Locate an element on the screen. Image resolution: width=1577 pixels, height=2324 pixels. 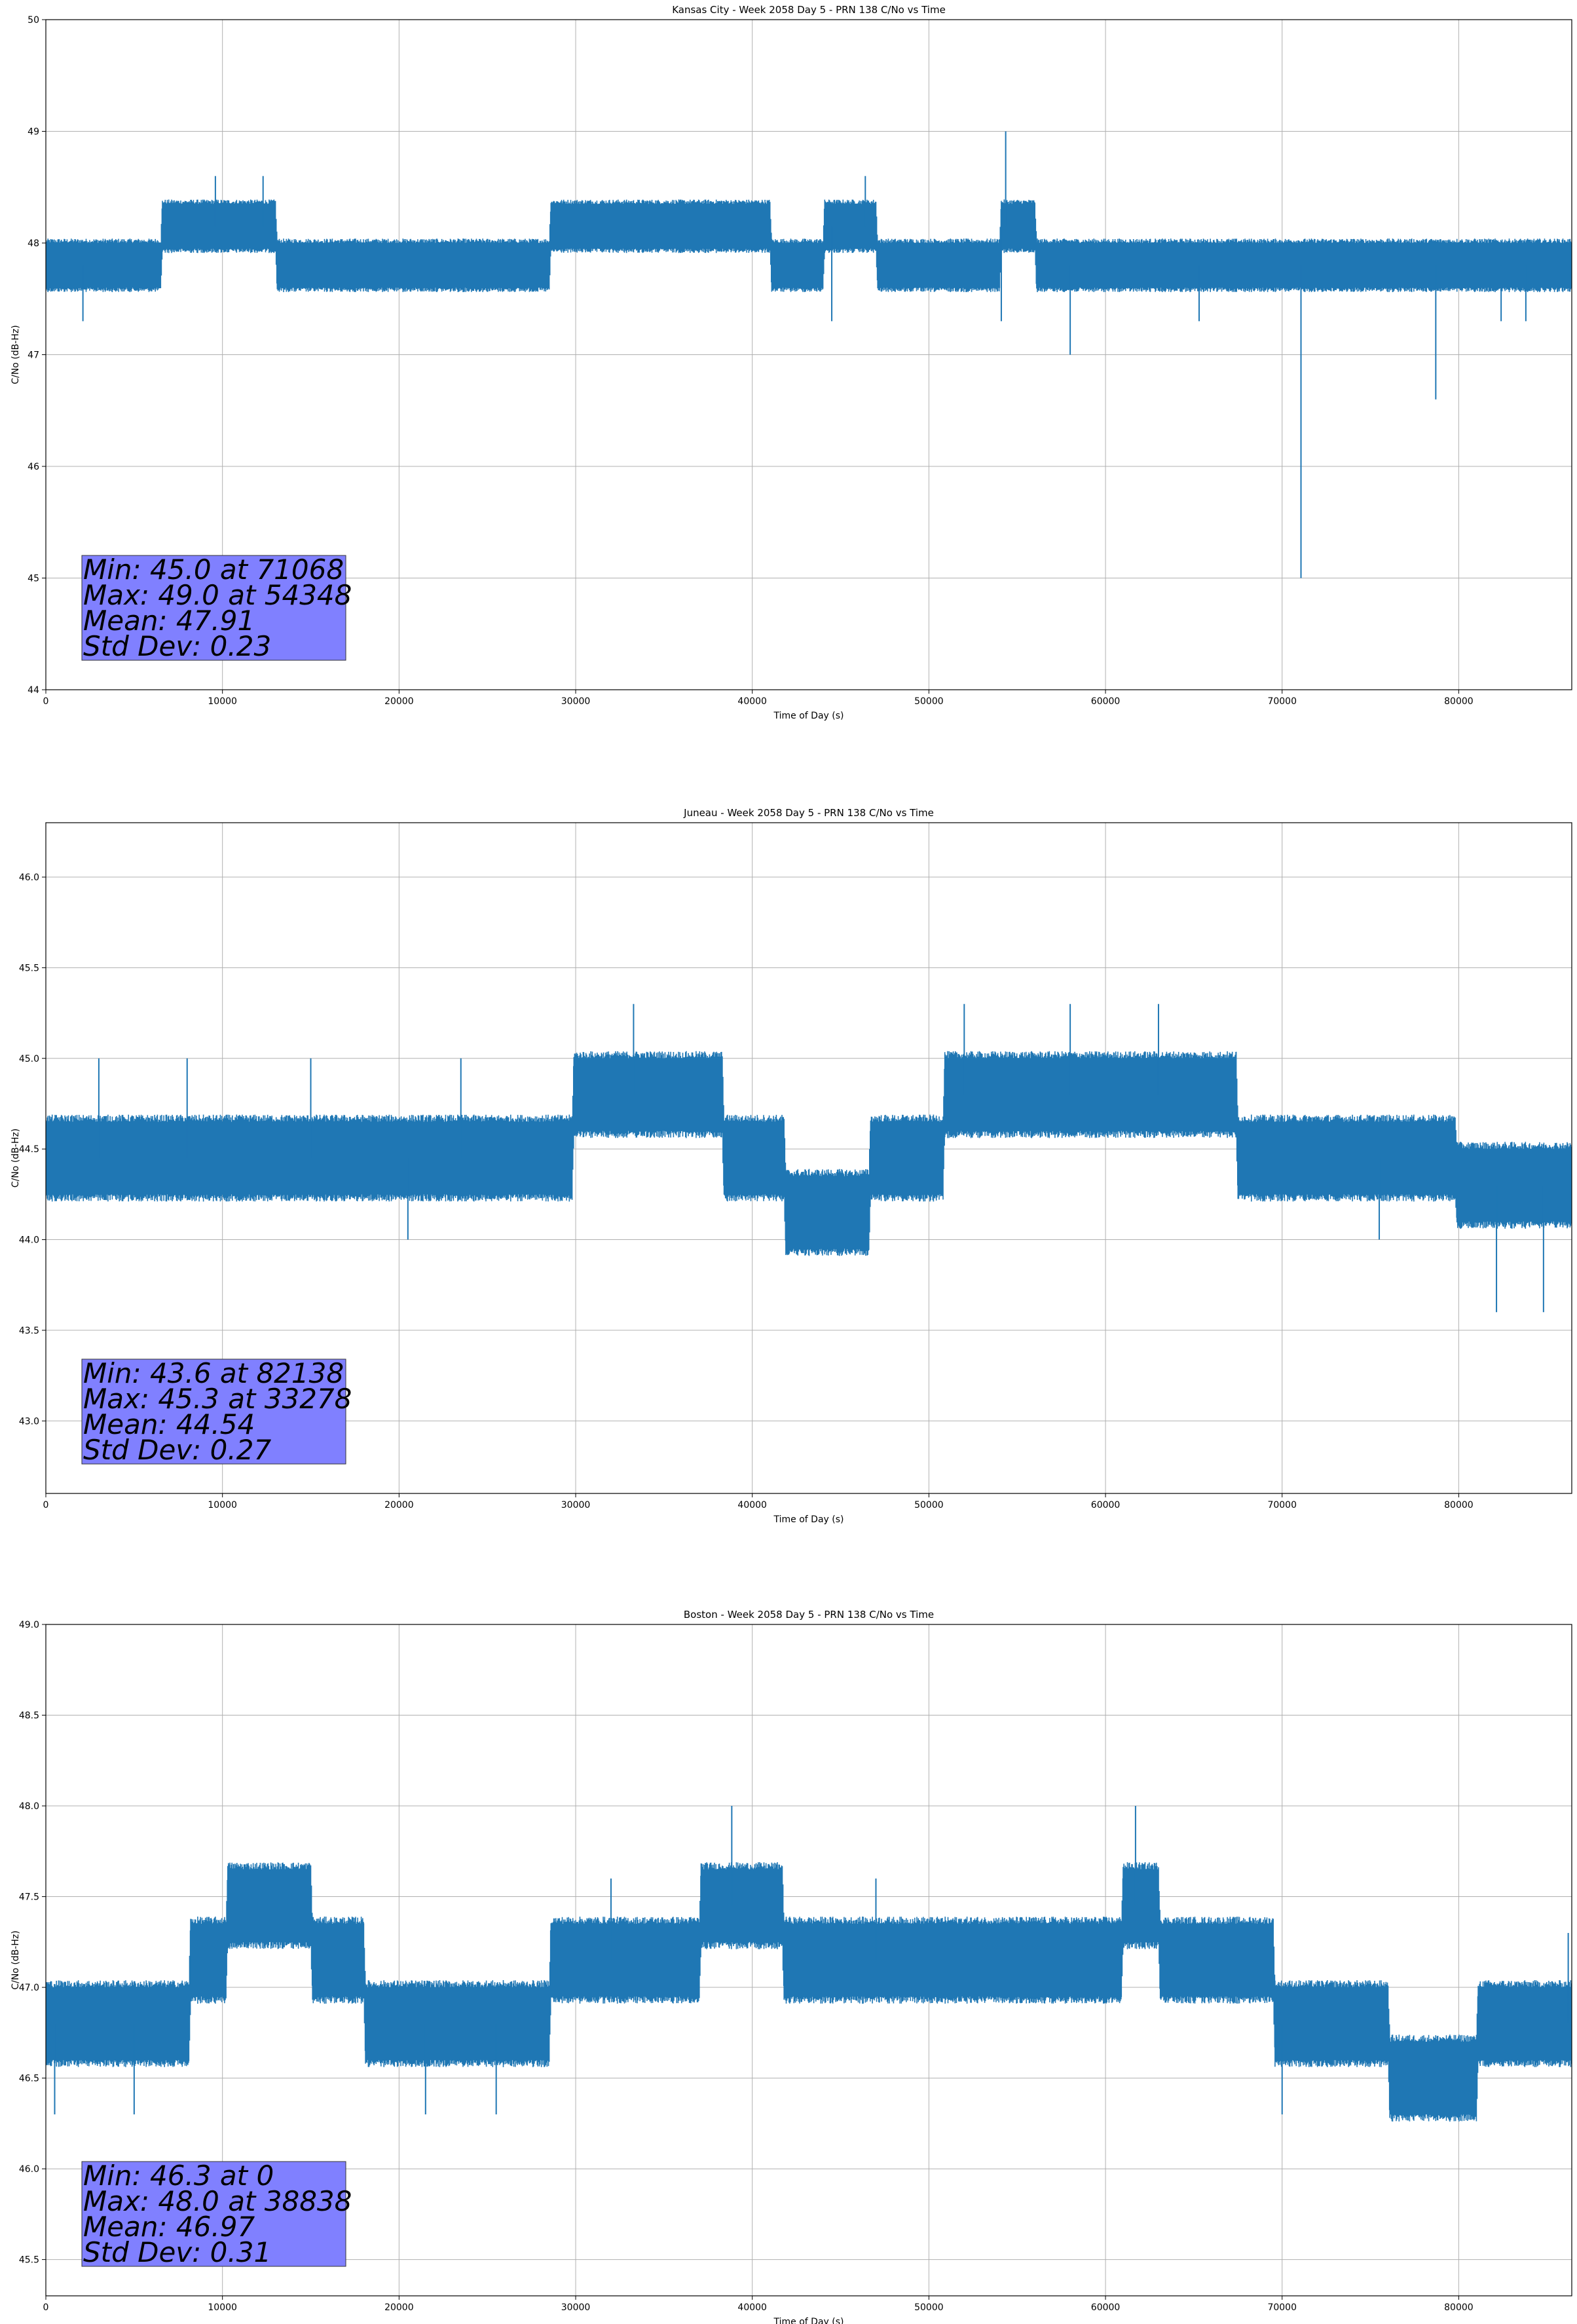
stats-line2: Max: 45.3 at 33278 is located at coordinates (217, 1399).